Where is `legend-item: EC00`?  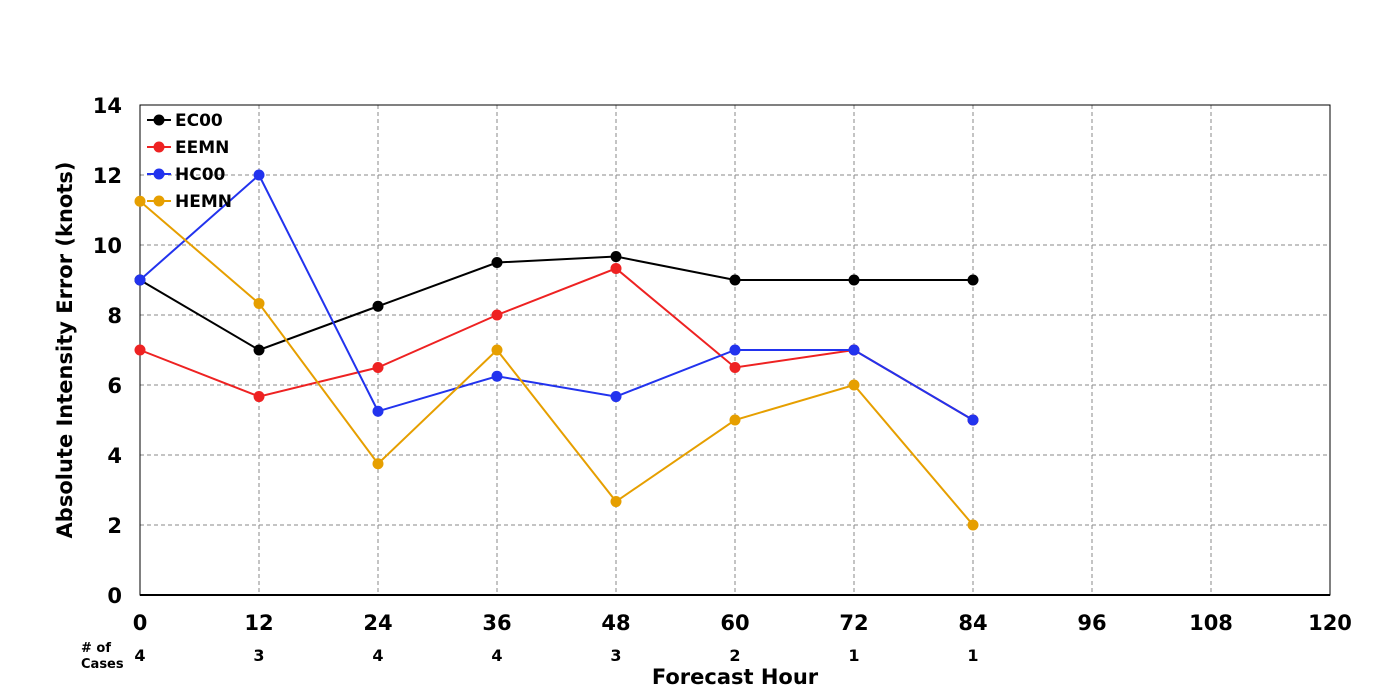 legend-item: EC00 is located at coordinates (185, 121).